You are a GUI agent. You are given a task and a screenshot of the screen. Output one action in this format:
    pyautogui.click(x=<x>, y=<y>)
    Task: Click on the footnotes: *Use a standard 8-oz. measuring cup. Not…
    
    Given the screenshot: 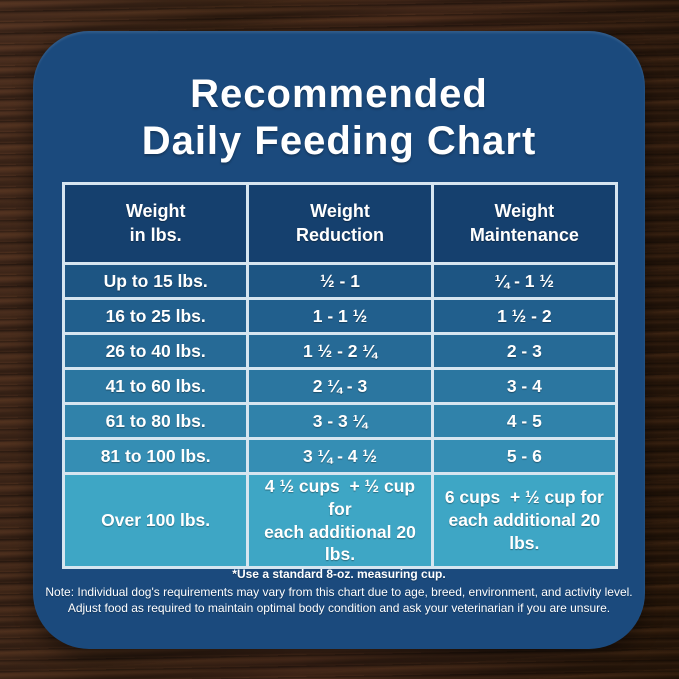 What is the action you would take?
    pyautogui.click(x=339, y=591)
    